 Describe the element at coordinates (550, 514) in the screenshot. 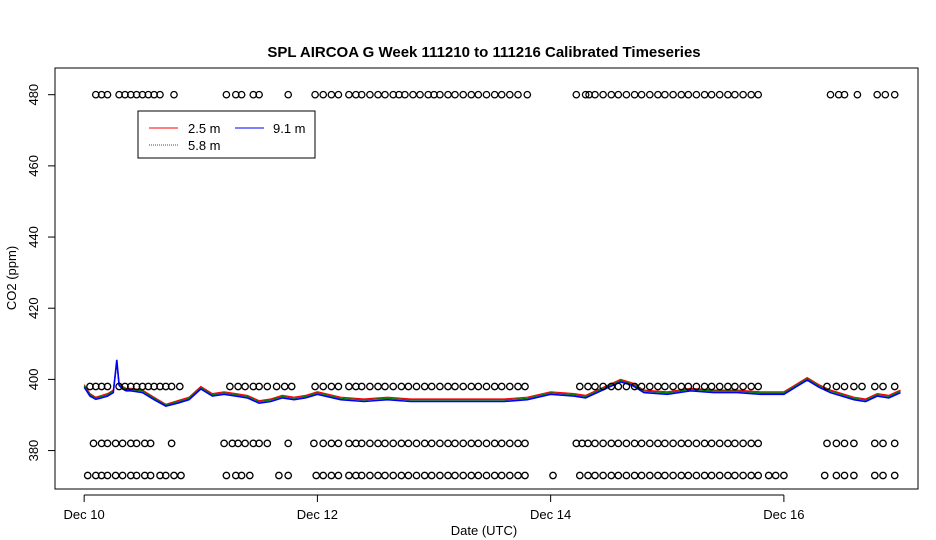

I see `x-tick-label: Dec 14` at that location.